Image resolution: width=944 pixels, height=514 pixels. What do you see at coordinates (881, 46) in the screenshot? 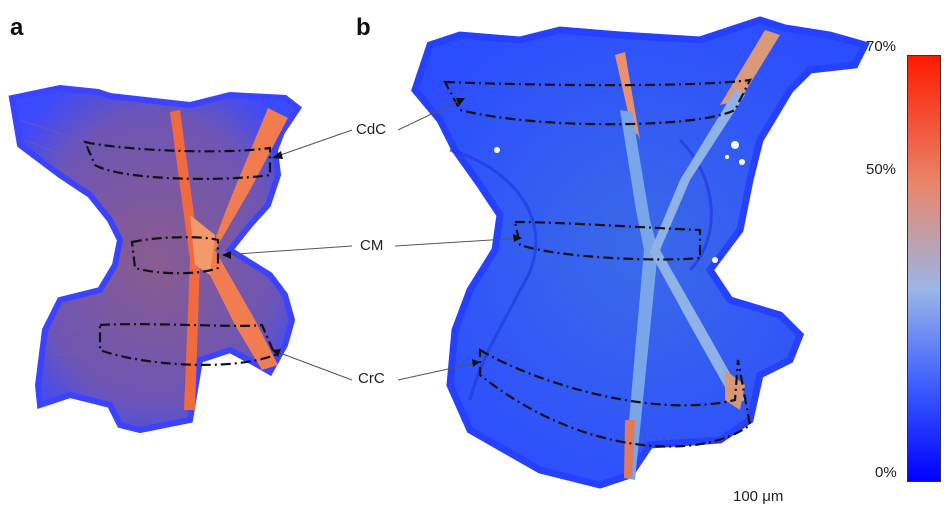
I see `colorbar-top-label: 70%` at bounding box center [881, 46].